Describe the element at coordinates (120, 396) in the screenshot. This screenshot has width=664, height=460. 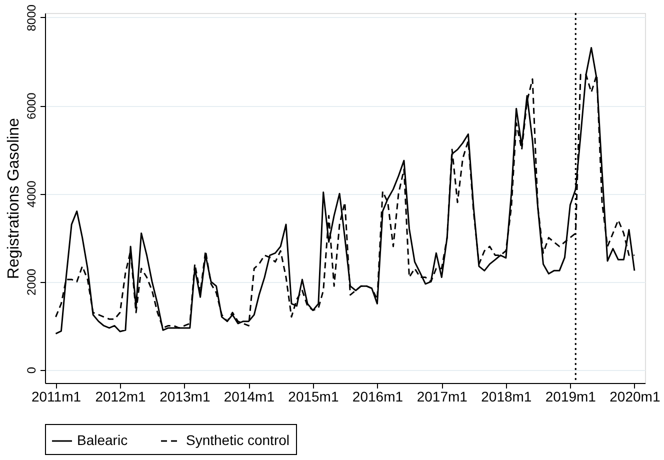
I see `x-tick-label: 2012m1` at that location.